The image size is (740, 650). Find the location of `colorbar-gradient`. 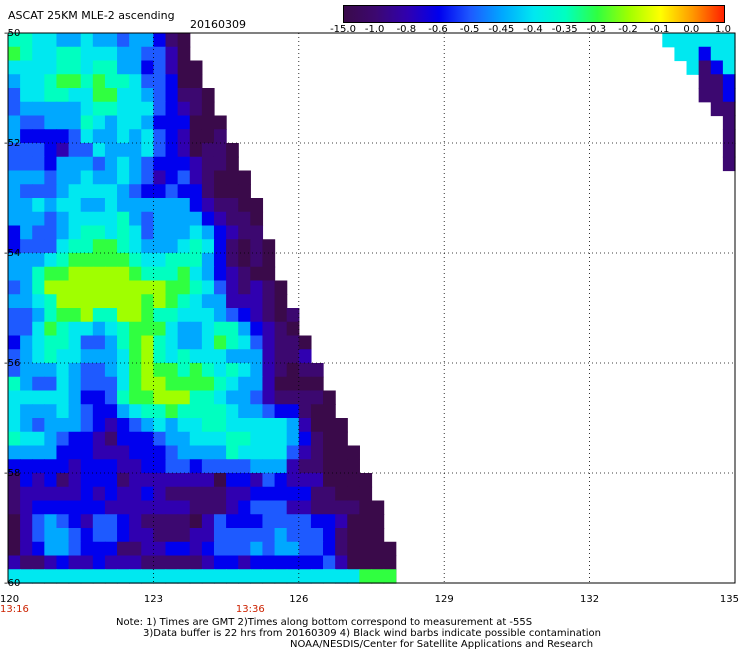

colorbar-gradient is located at coordinates (534, 14).